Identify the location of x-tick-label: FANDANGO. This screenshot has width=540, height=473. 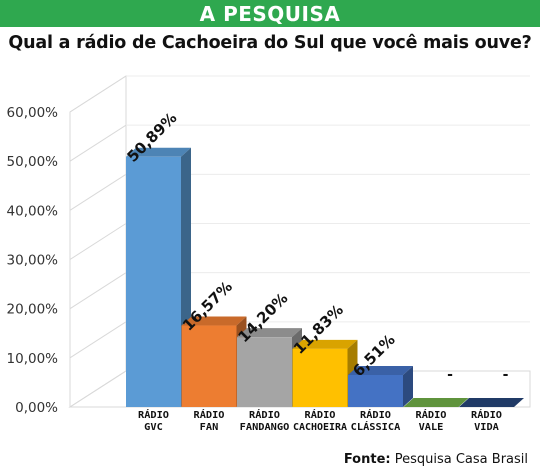
(265, 427).